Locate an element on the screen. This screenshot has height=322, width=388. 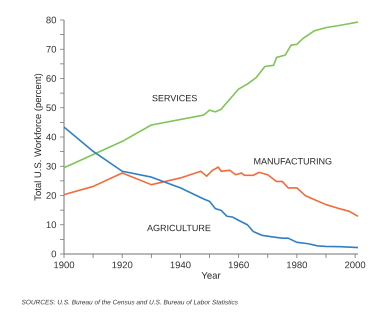
y-tick-label: 70 is located at coordinates (51, 49).